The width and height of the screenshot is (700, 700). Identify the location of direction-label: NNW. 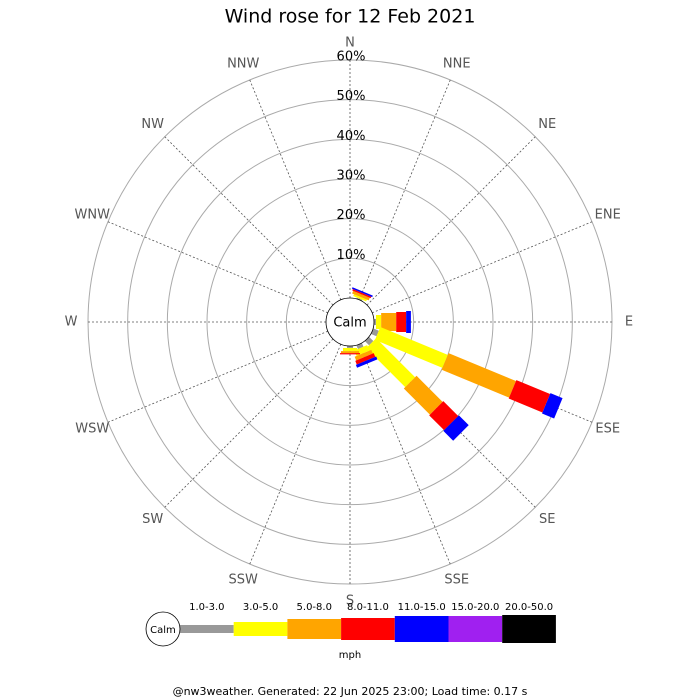
(243, 64).